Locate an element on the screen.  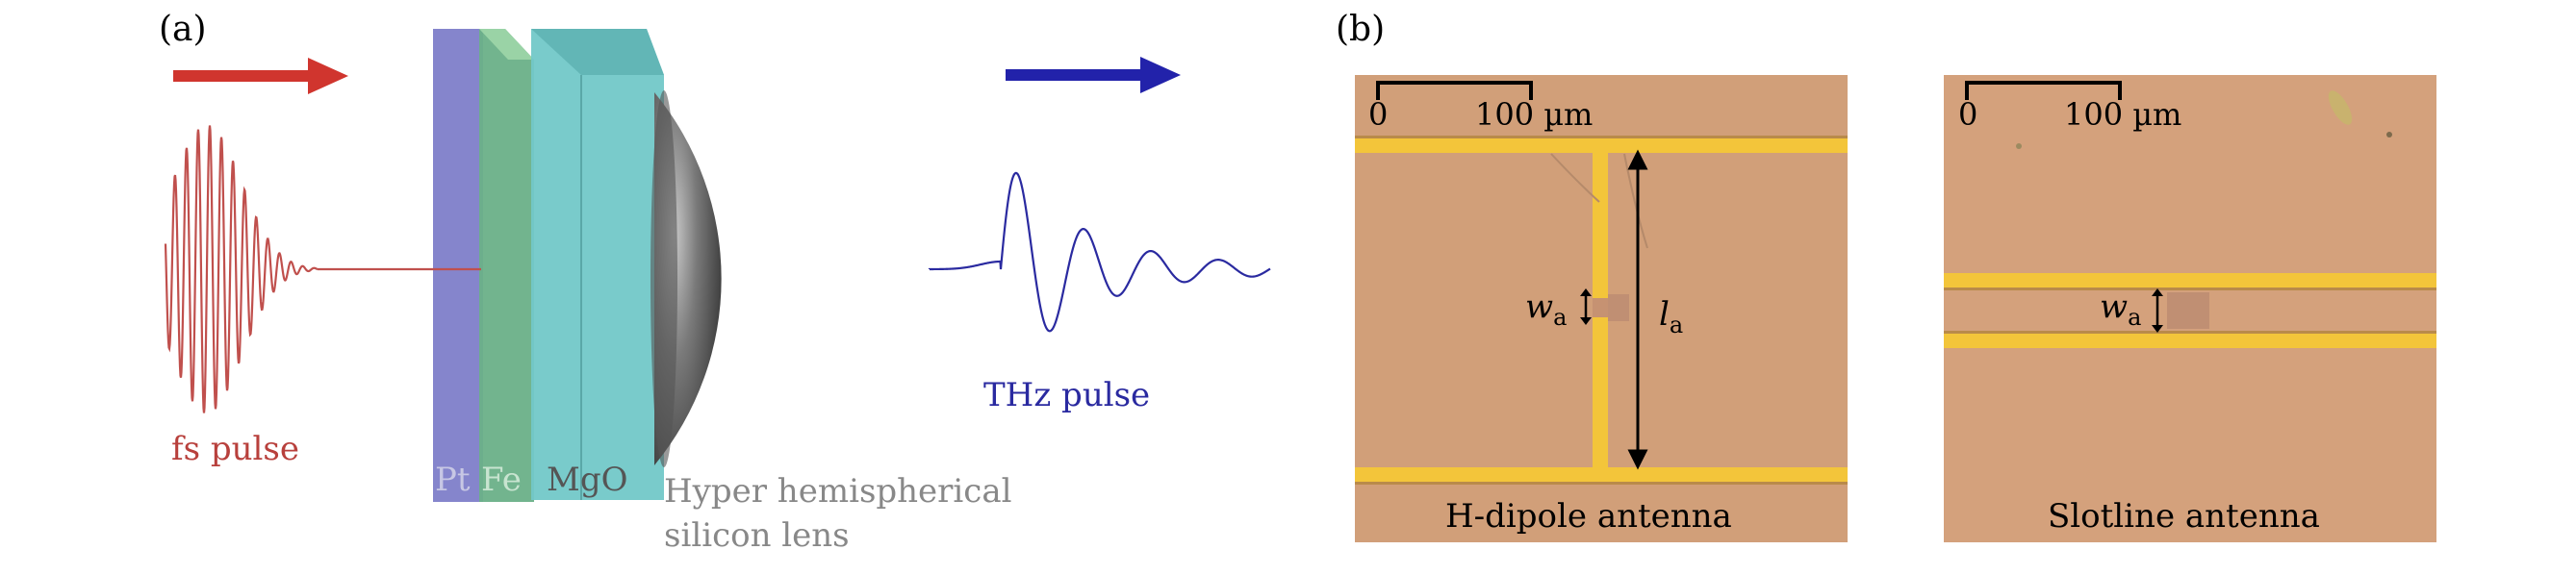
slotline-caption: Slotline antenna is located at coordinates (2184, 516).